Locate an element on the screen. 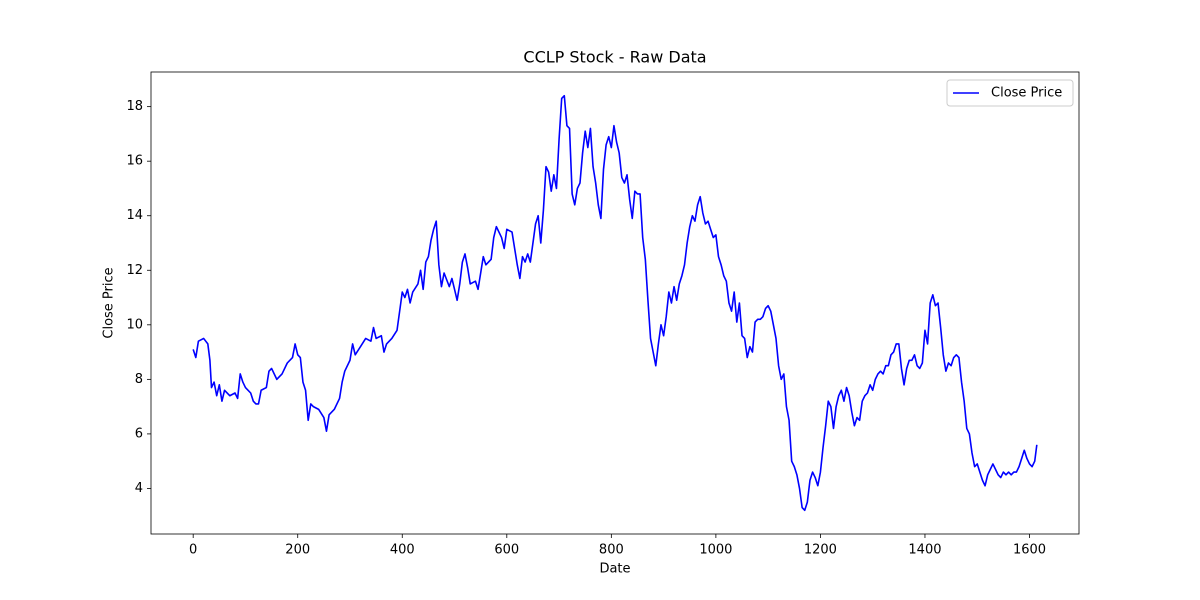 The height and width of the screenshot is (600, 1200). x-tick-label: 400 is located at coordinates (402, 550).